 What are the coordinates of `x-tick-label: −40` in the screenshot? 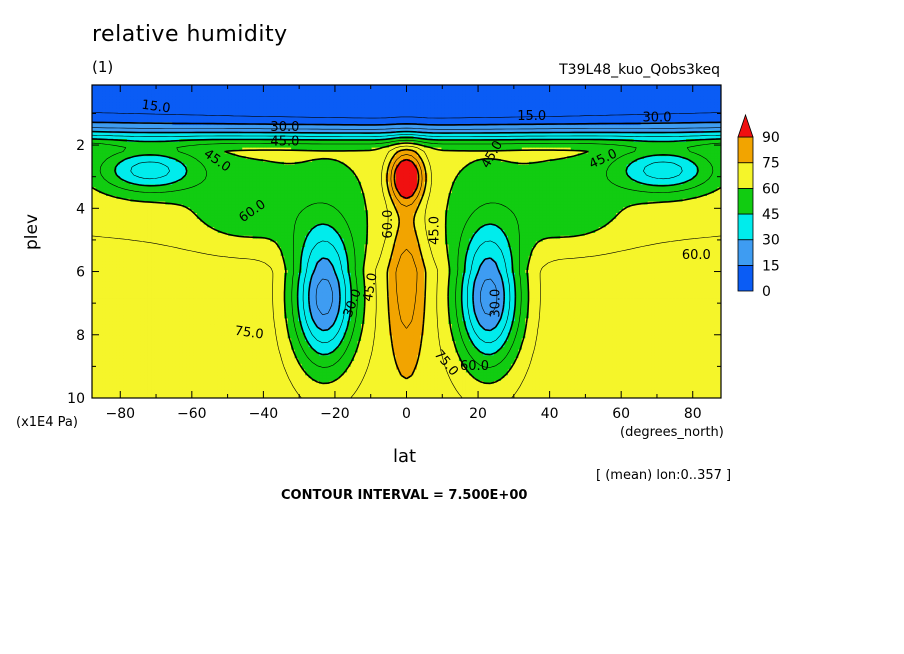 It's located at (264, 414).